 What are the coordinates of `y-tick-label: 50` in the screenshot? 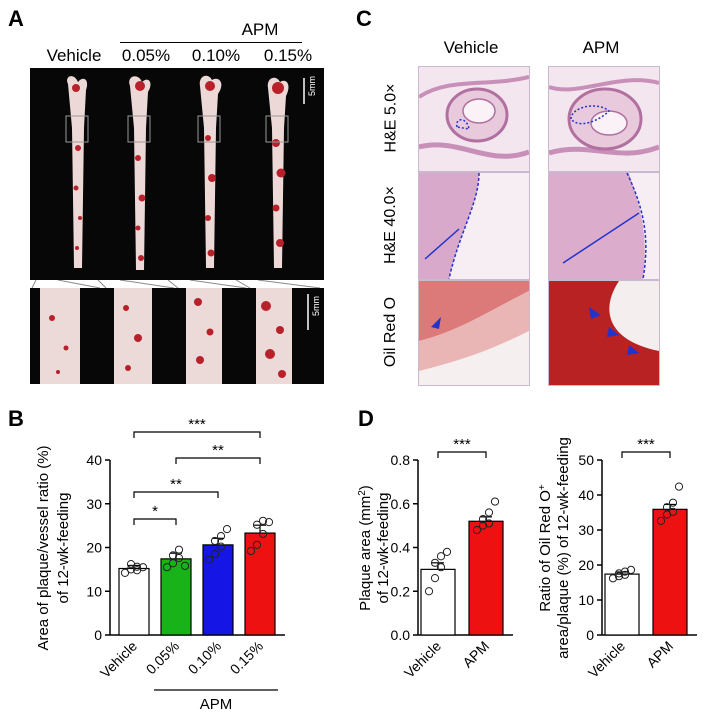 It's located at (586, 460).